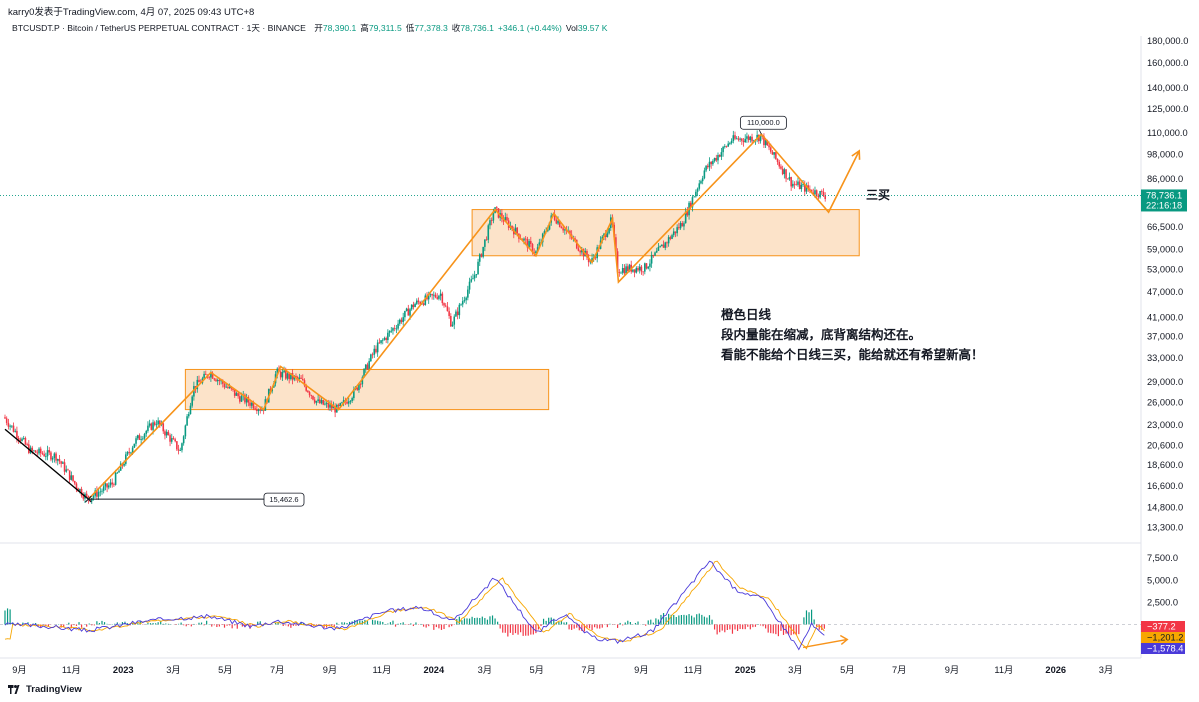 Image resolution: width=1199 pixels, height=702 pixels. Describe the element at coordinates (367, 389) in the screenshot. I see `consolidation-zone` at that location.